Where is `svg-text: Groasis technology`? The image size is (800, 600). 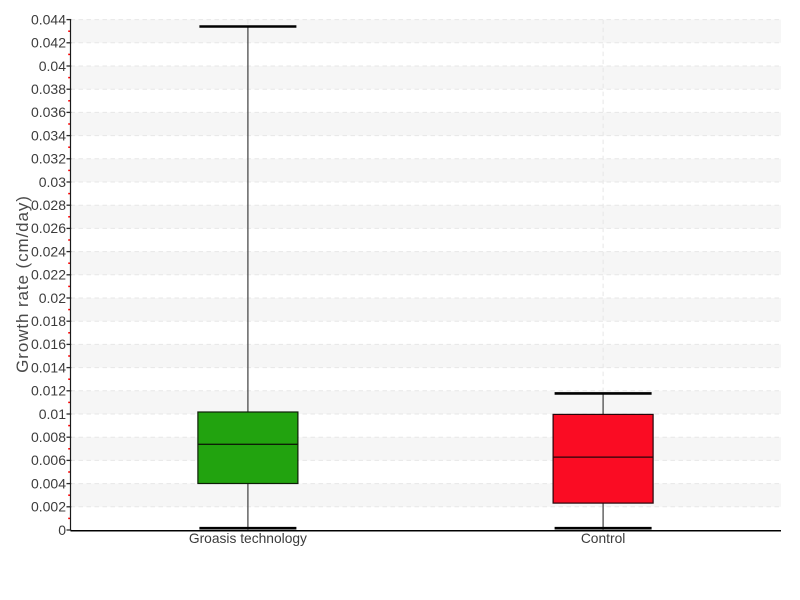
svg-text: Groasis technology is located at coordinates (248, 538).